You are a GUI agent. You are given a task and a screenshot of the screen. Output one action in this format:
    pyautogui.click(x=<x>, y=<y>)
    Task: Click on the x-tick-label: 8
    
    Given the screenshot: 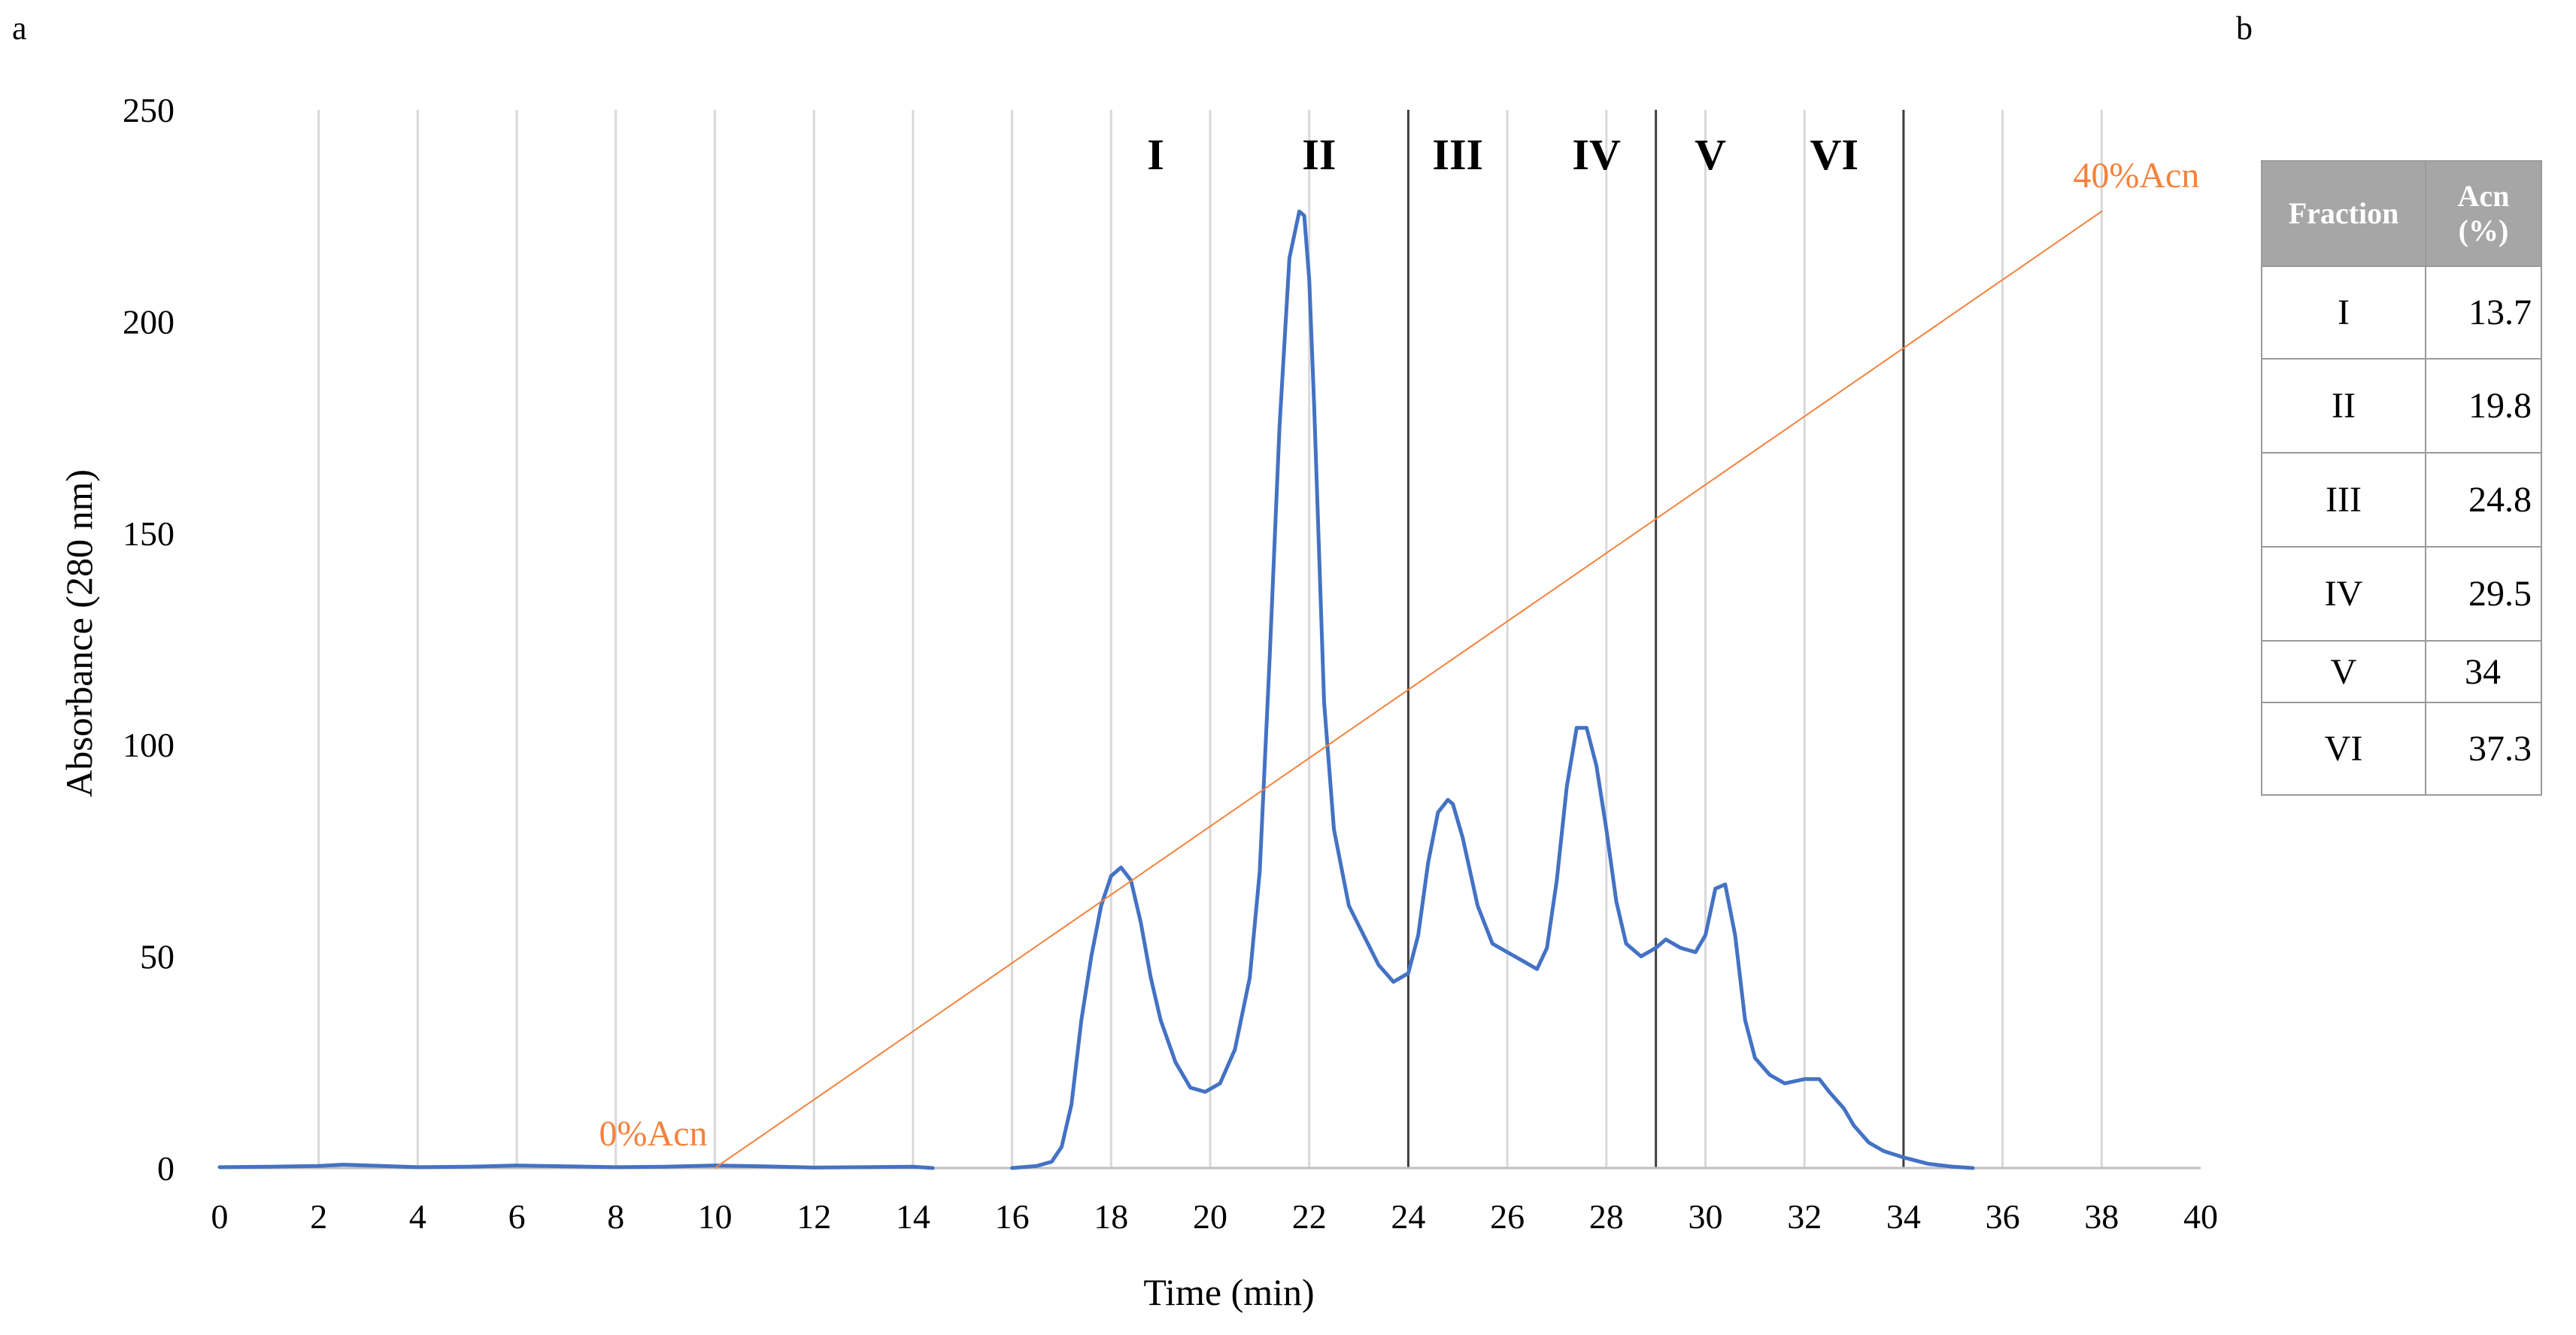 What is the action you would take?
    pyautogui.click(x=615, y=1216)
    